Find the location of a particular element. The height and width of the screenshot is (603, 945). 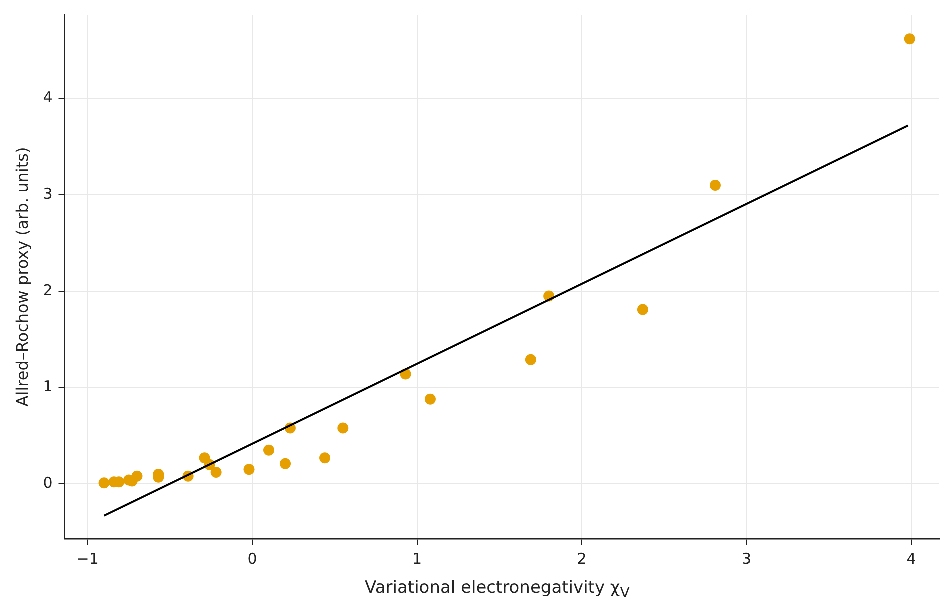

y-axis-title: Allred–Rochow proxy (arb. units) is located at coordinates (22, 277).